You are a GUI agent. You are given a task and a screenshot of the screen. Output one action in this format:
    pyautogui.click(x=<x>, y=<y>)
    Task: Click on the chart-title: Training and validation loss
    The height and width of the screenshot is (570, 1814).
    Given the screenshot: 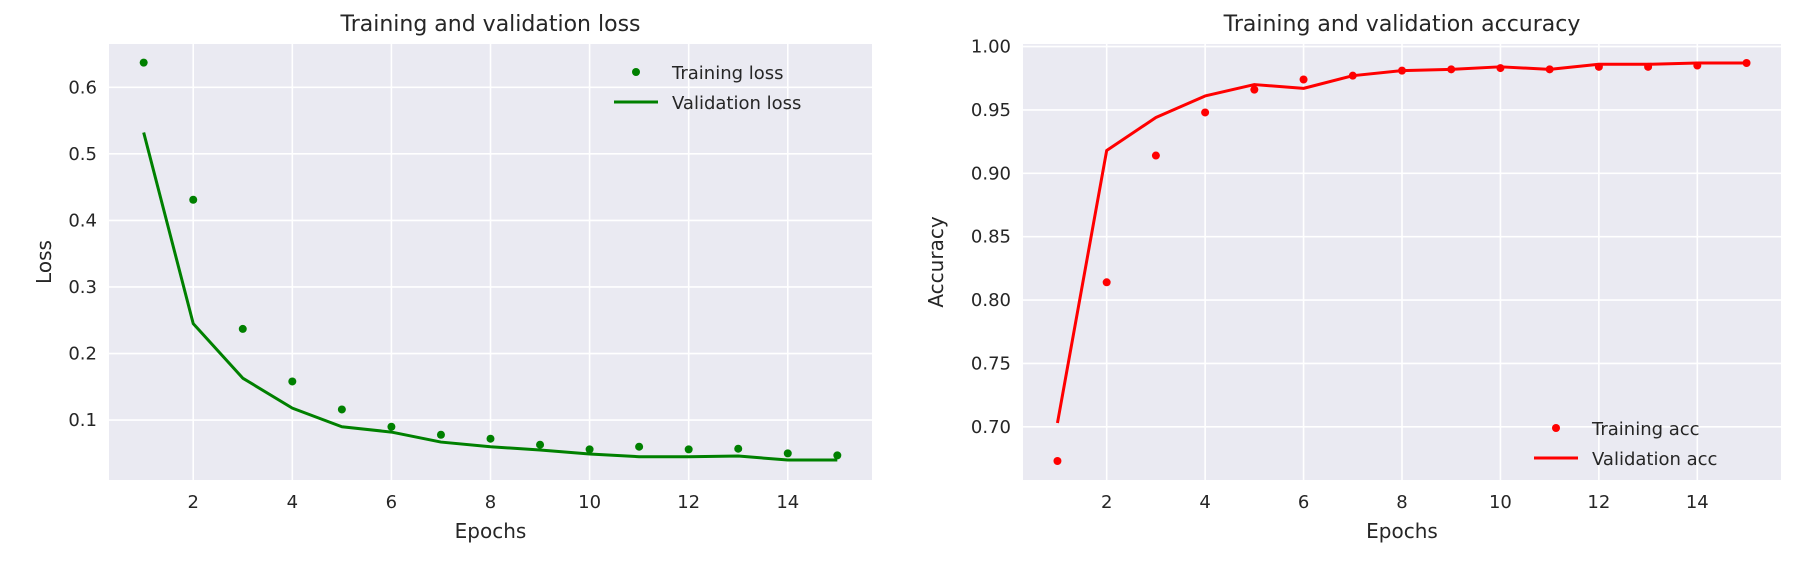 What is the action you would take?
    pyautogui.click(x=490, y=24)
    